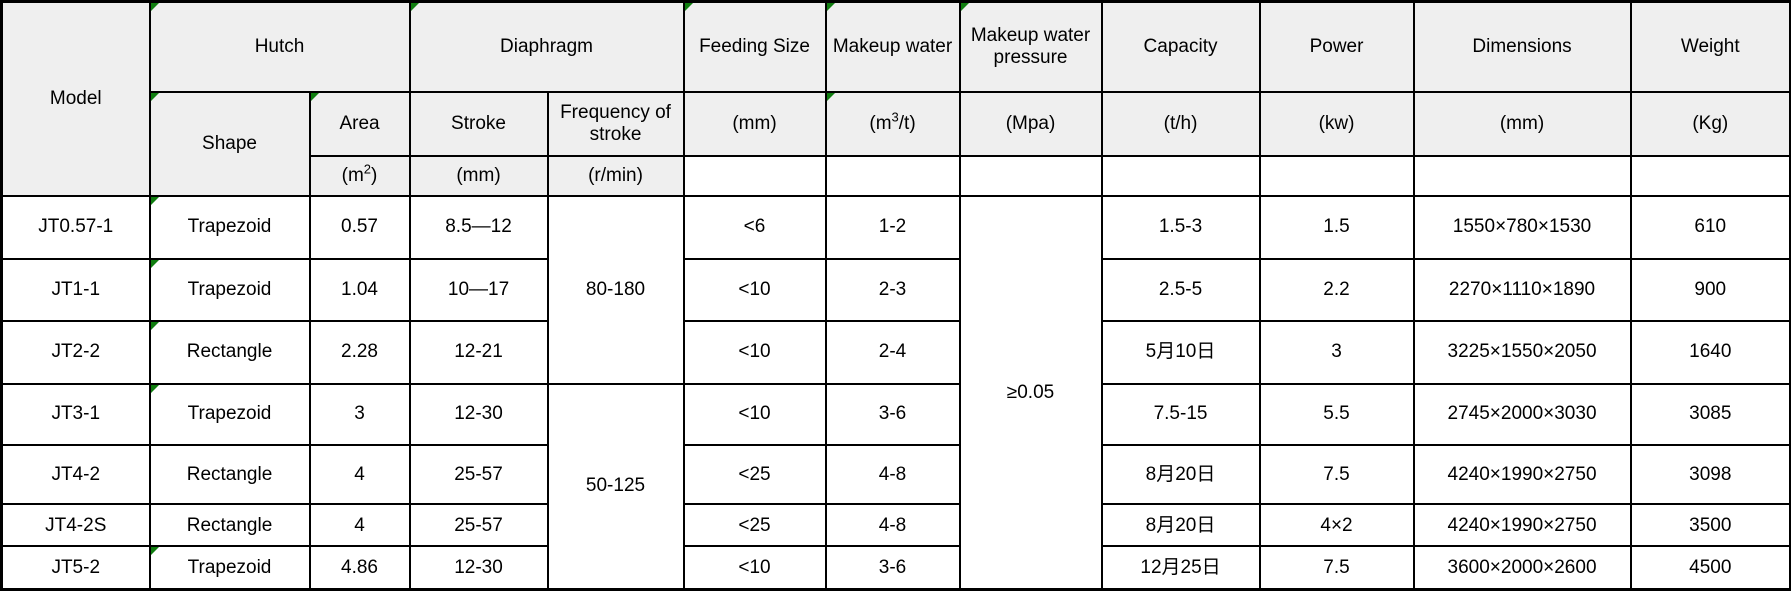 The height and width of the screenshot is (593, 1791). Describe the element at coordinates (359, 290) in the screenshot. I see `cell-area: 1.04` at that location.